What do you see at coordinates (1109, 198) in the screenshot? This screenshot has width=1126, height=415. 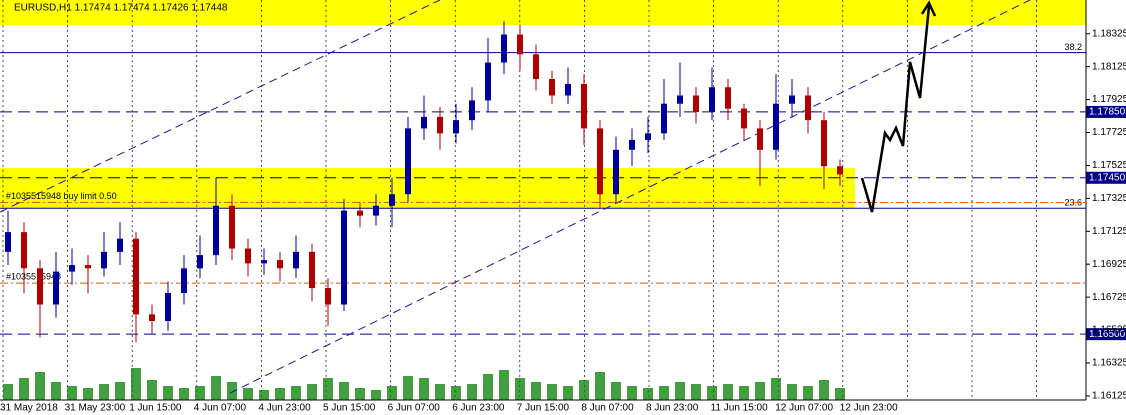 I see `y-tick-label: 1.17325` at bounding box center [1109, 198].